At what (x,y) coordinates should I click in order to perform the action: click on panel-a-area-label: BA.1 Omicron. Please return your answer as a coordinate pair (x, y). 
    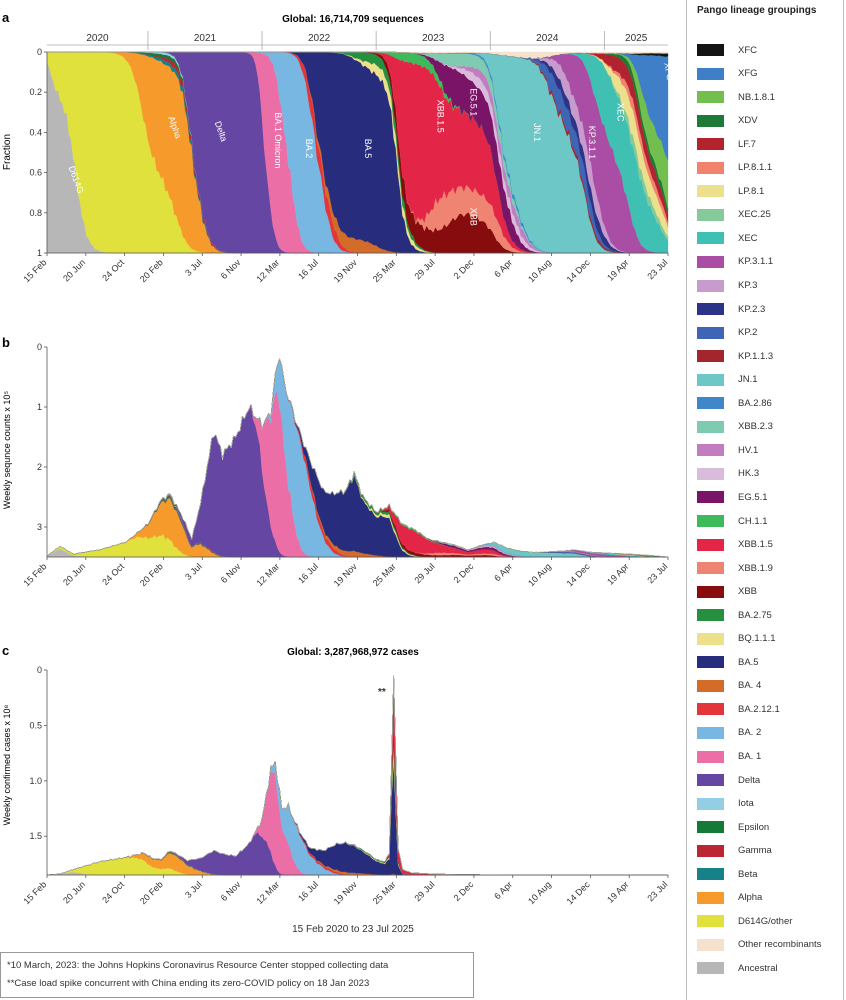
    Looking at the image, I should click on (278, 140).